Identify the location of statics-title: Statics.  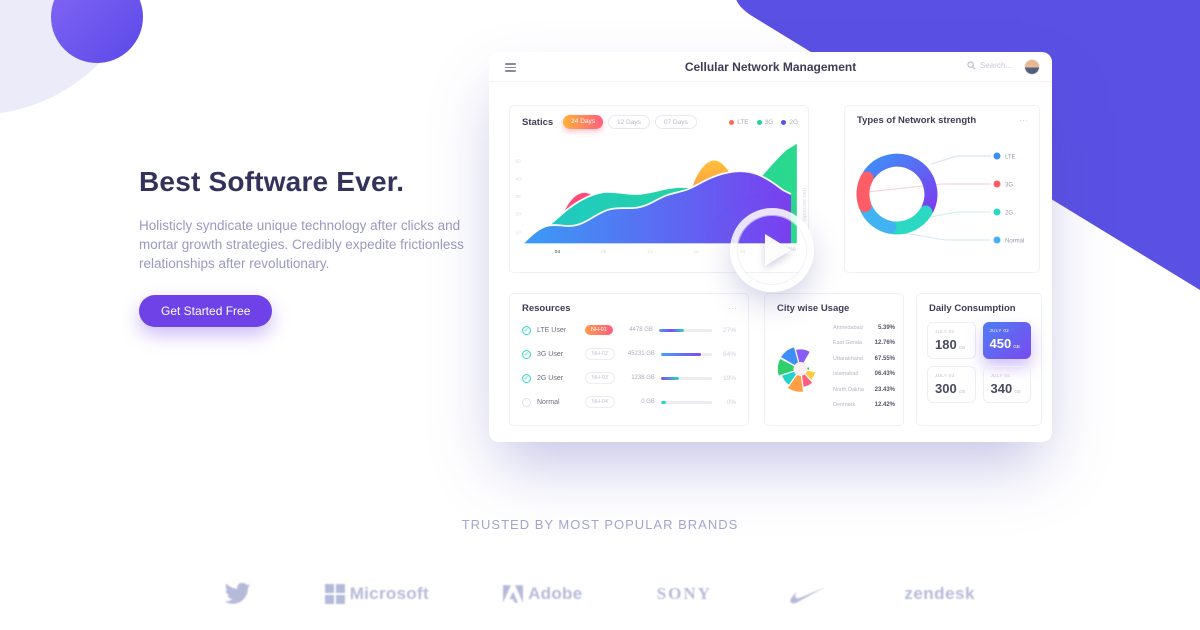
(538, 122).